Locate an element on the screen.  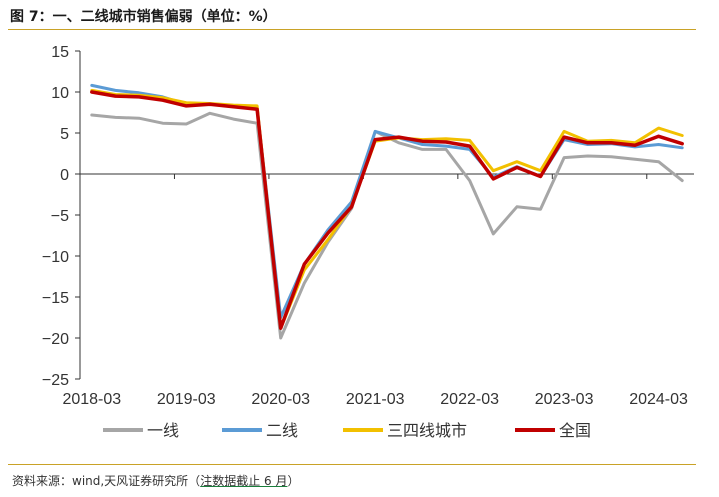
y-tick-label: 5 is located at coordinates (64, 134).